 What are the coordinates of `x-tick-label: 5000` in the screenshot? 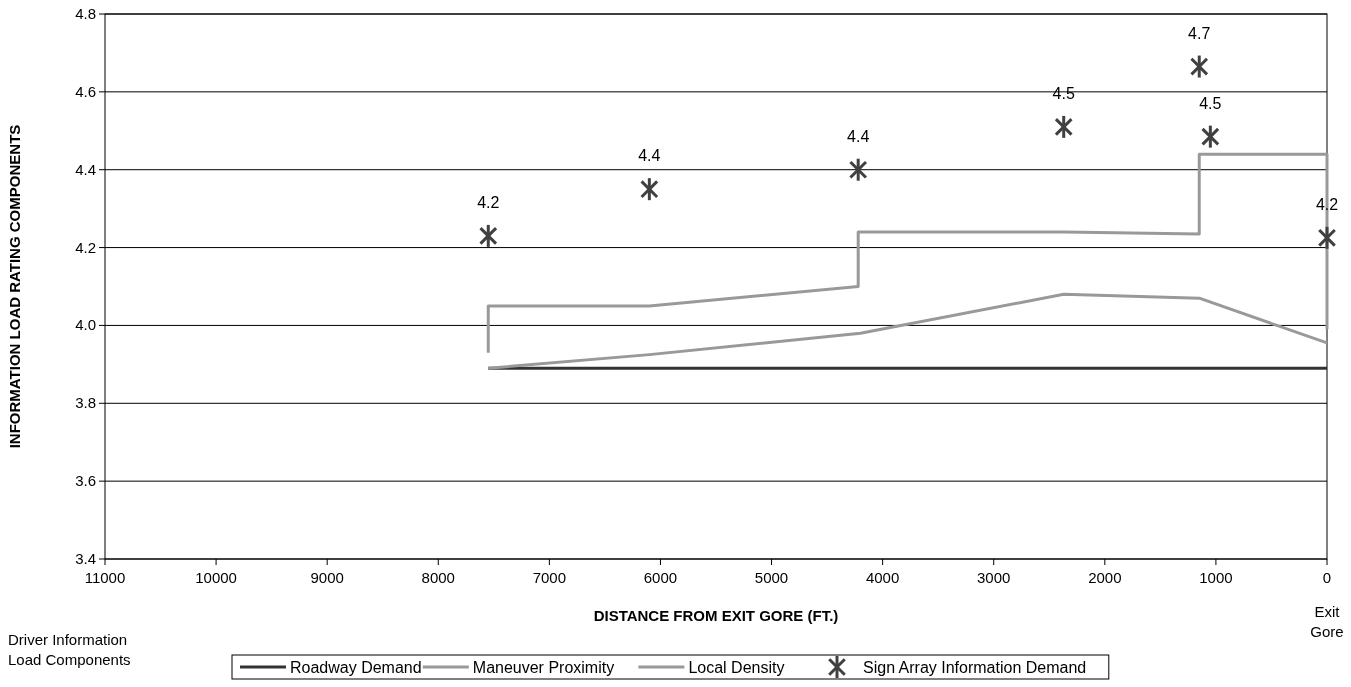 It's located at (771, 577).